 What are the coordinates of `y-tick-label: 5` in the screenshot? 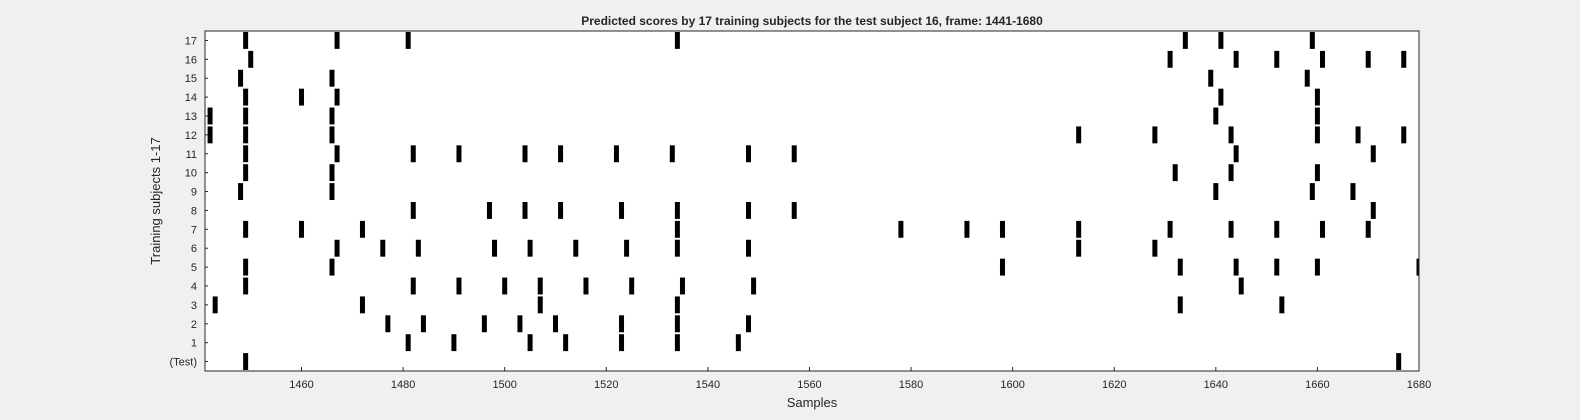 It's located at (194, 268).